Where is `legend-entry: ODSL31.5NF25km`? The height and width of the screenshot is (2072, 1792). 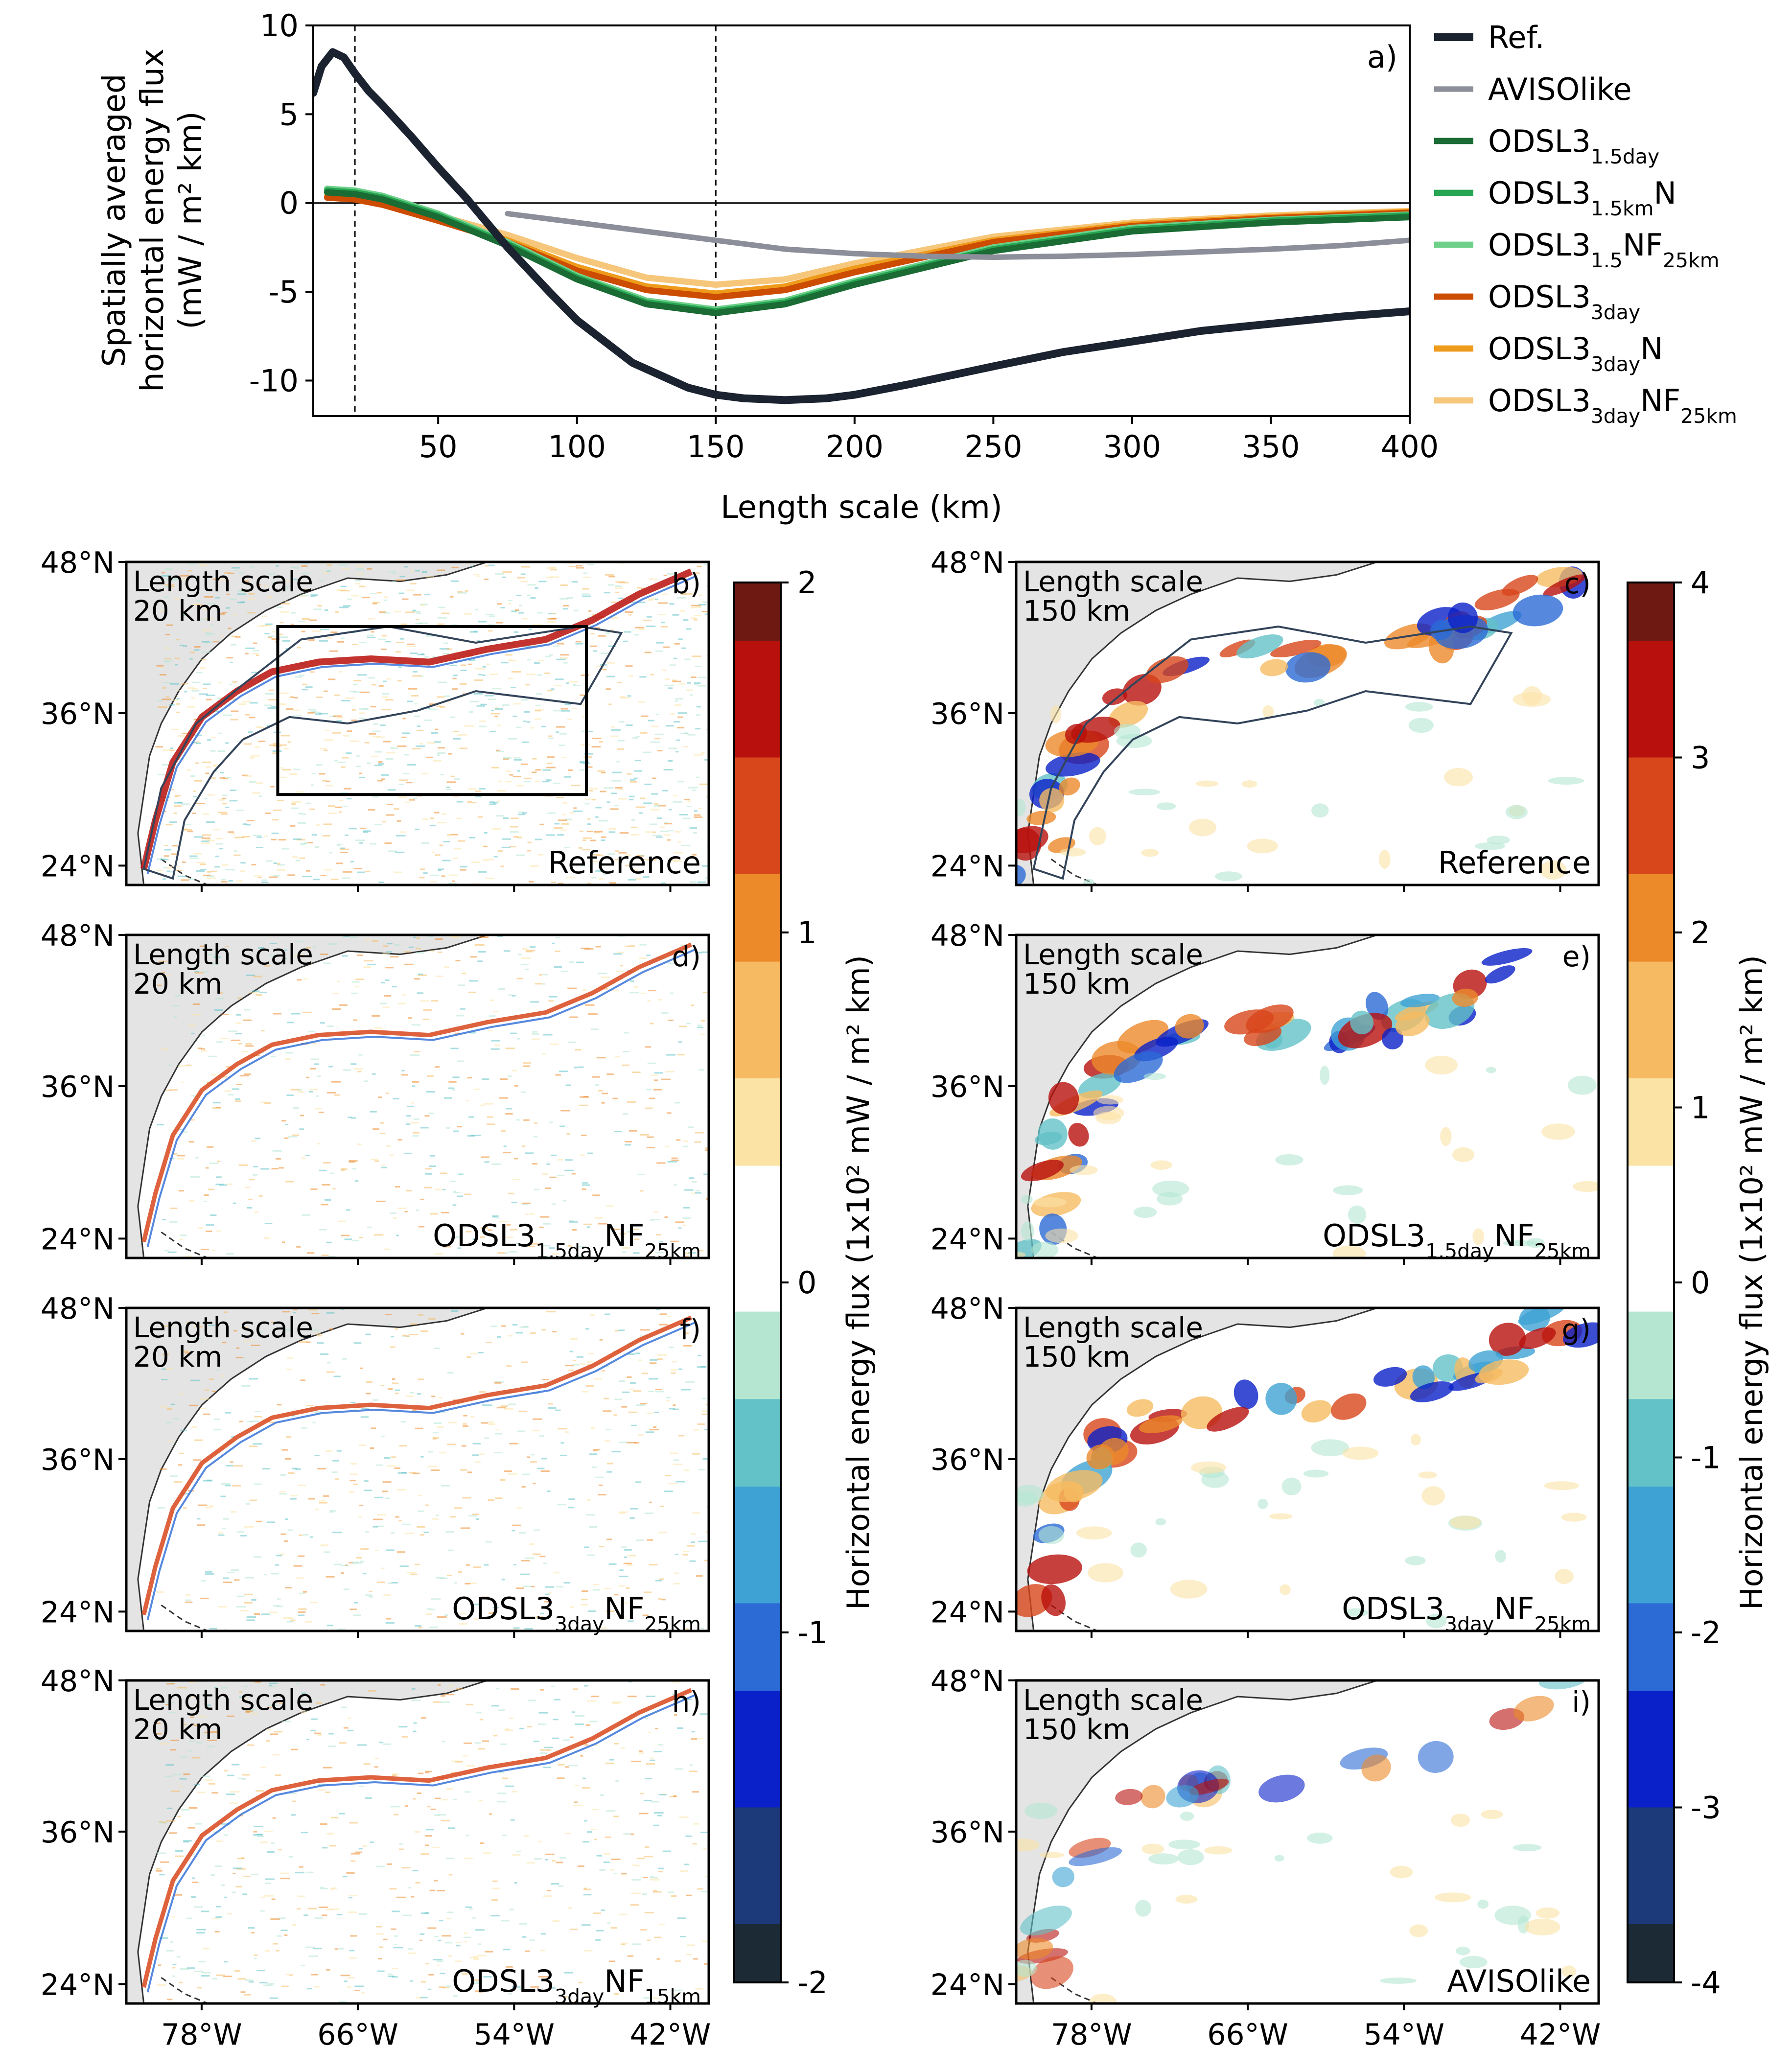 legend-entry: ODSL31.5NF25km is located at coordinates (1604, 249).